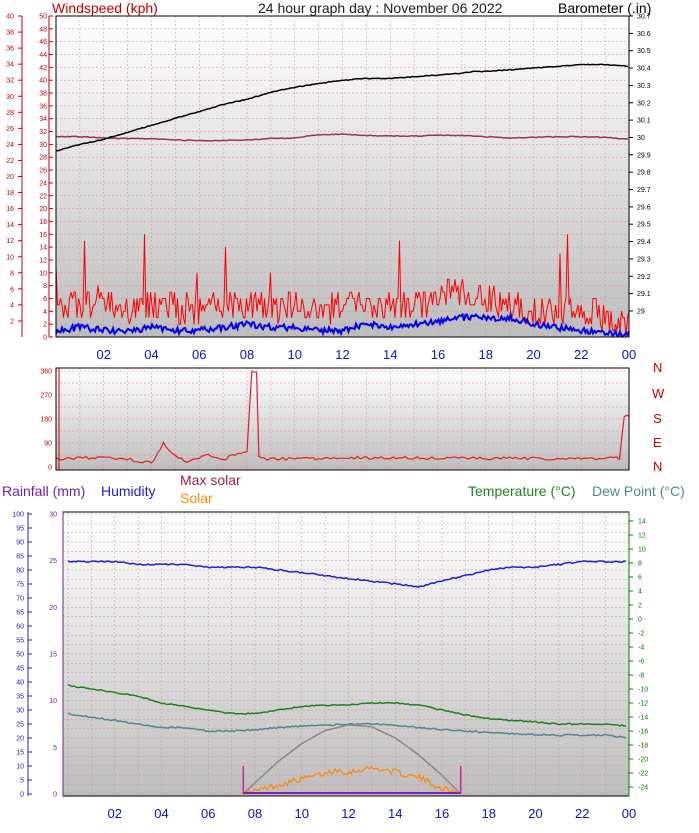 The image size is (699, 833). I want to click on baro-tick-label: 29.8, so click(644, 173).